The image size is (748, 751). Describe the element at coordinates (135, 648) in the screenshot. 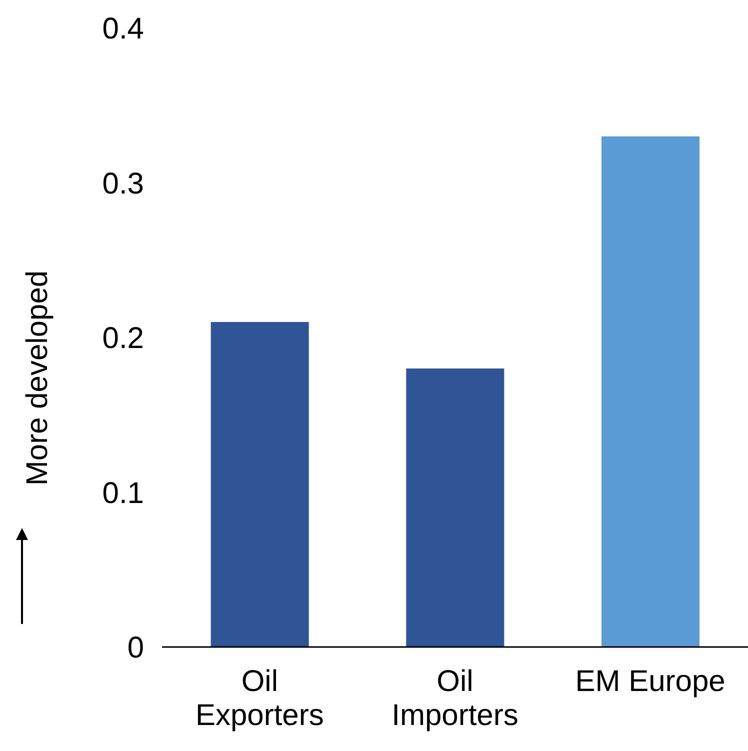

I see `y-tick-label: 0` at that location.